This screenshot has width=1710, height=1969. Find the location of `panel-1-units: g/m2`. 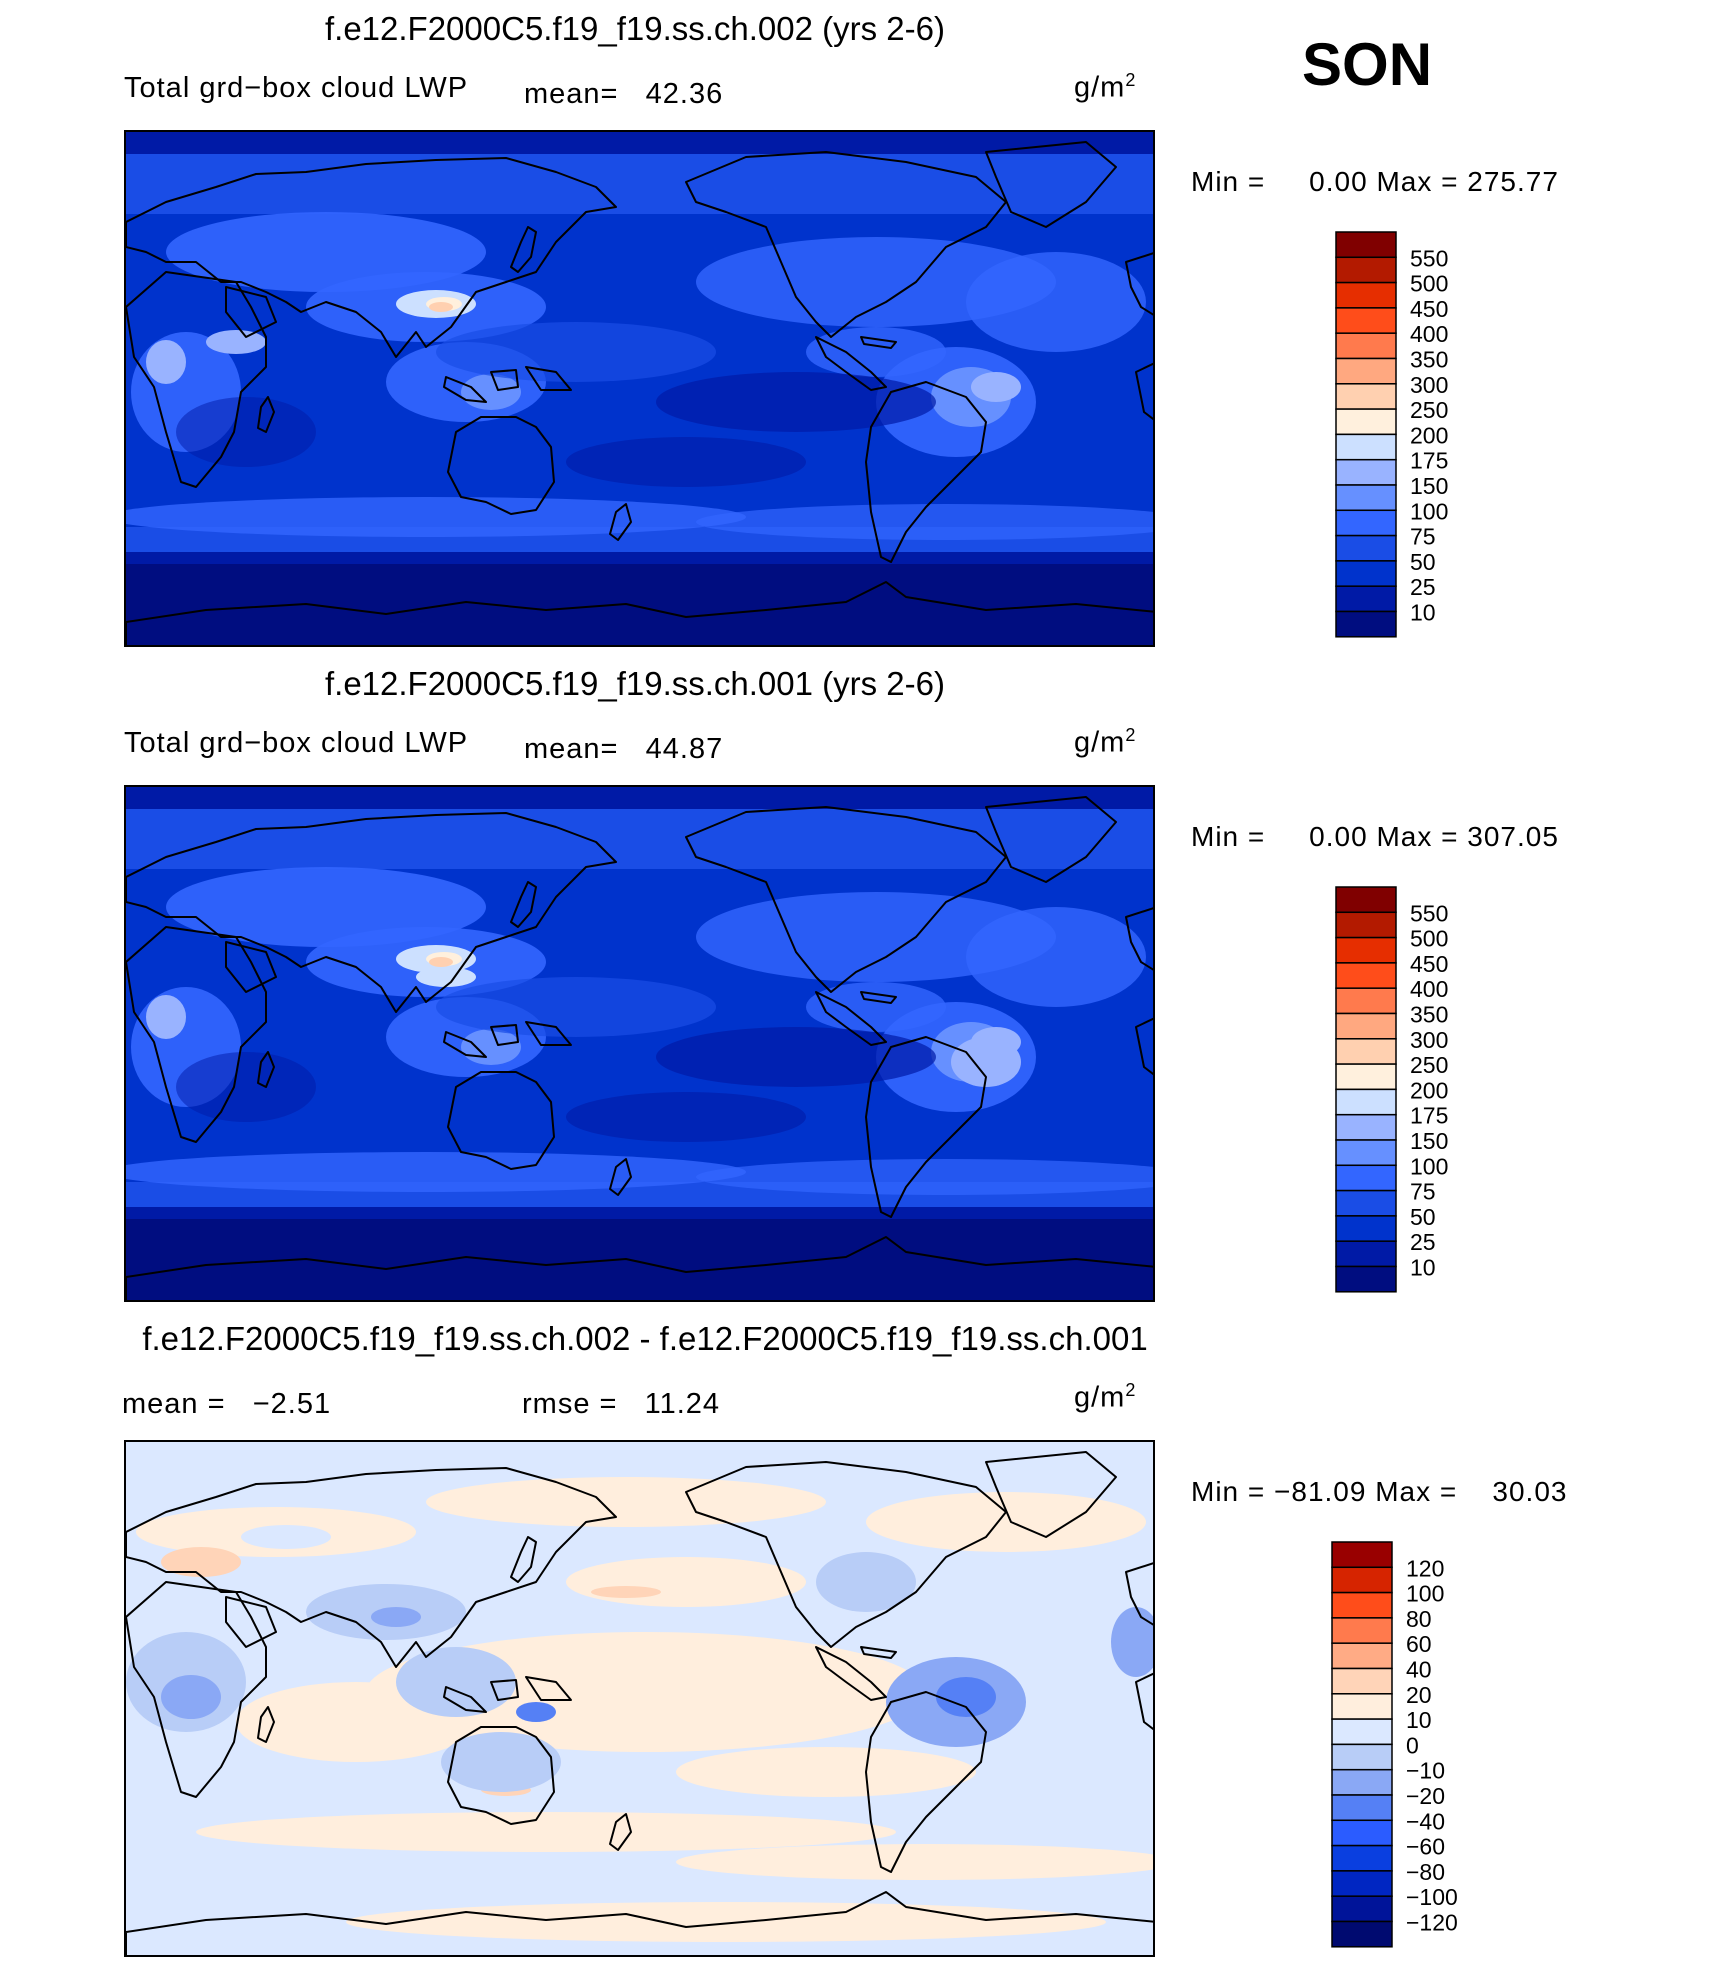

panel-1-units: g/m2 is located at coordinates (1105, 87).